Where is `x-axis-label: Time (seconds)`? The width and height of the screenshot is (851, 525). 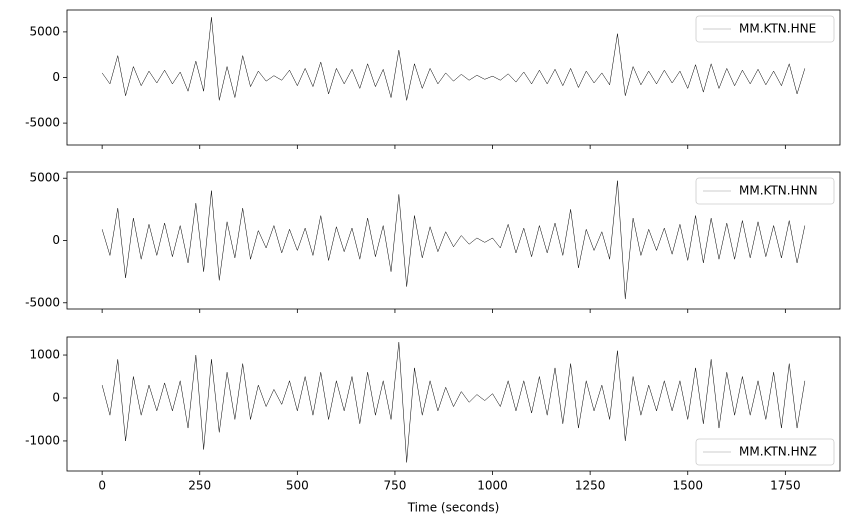
x-axis-label: Time (seconds) is located at coordinates (453, 508).